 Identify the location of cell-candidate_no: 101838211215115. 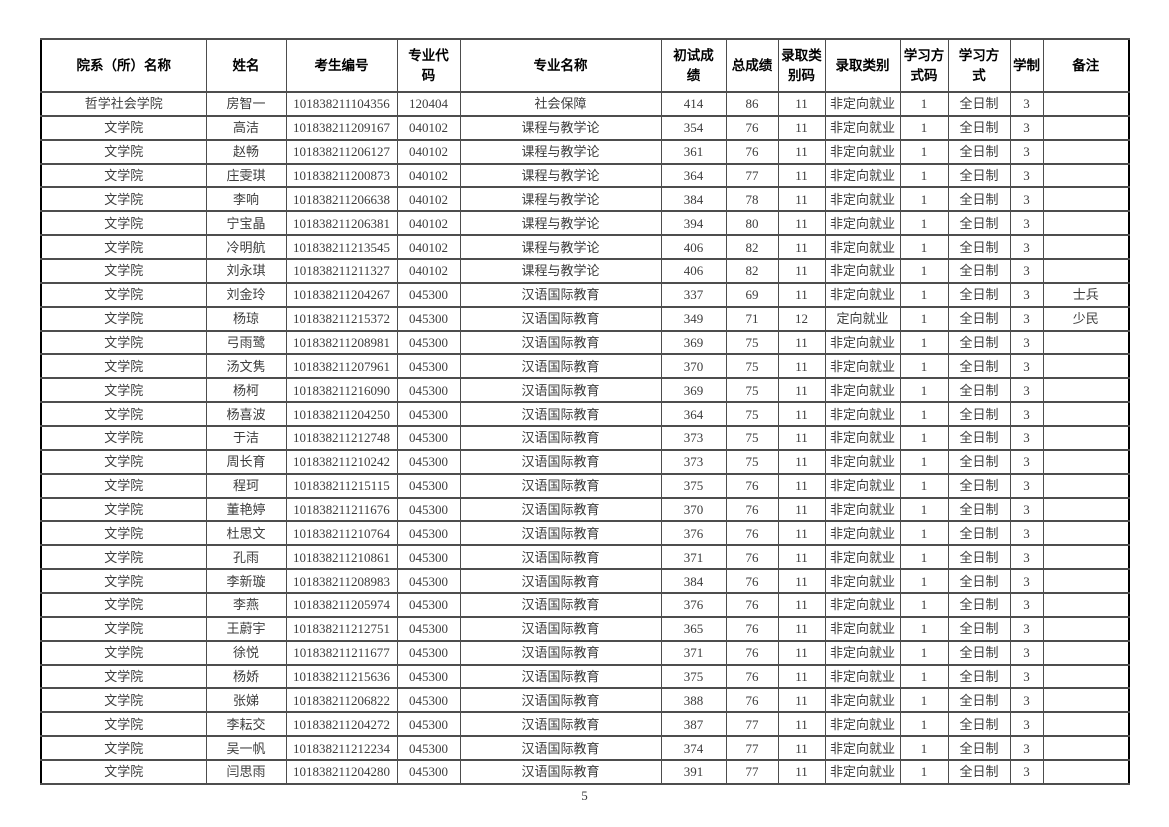
(341, 485).